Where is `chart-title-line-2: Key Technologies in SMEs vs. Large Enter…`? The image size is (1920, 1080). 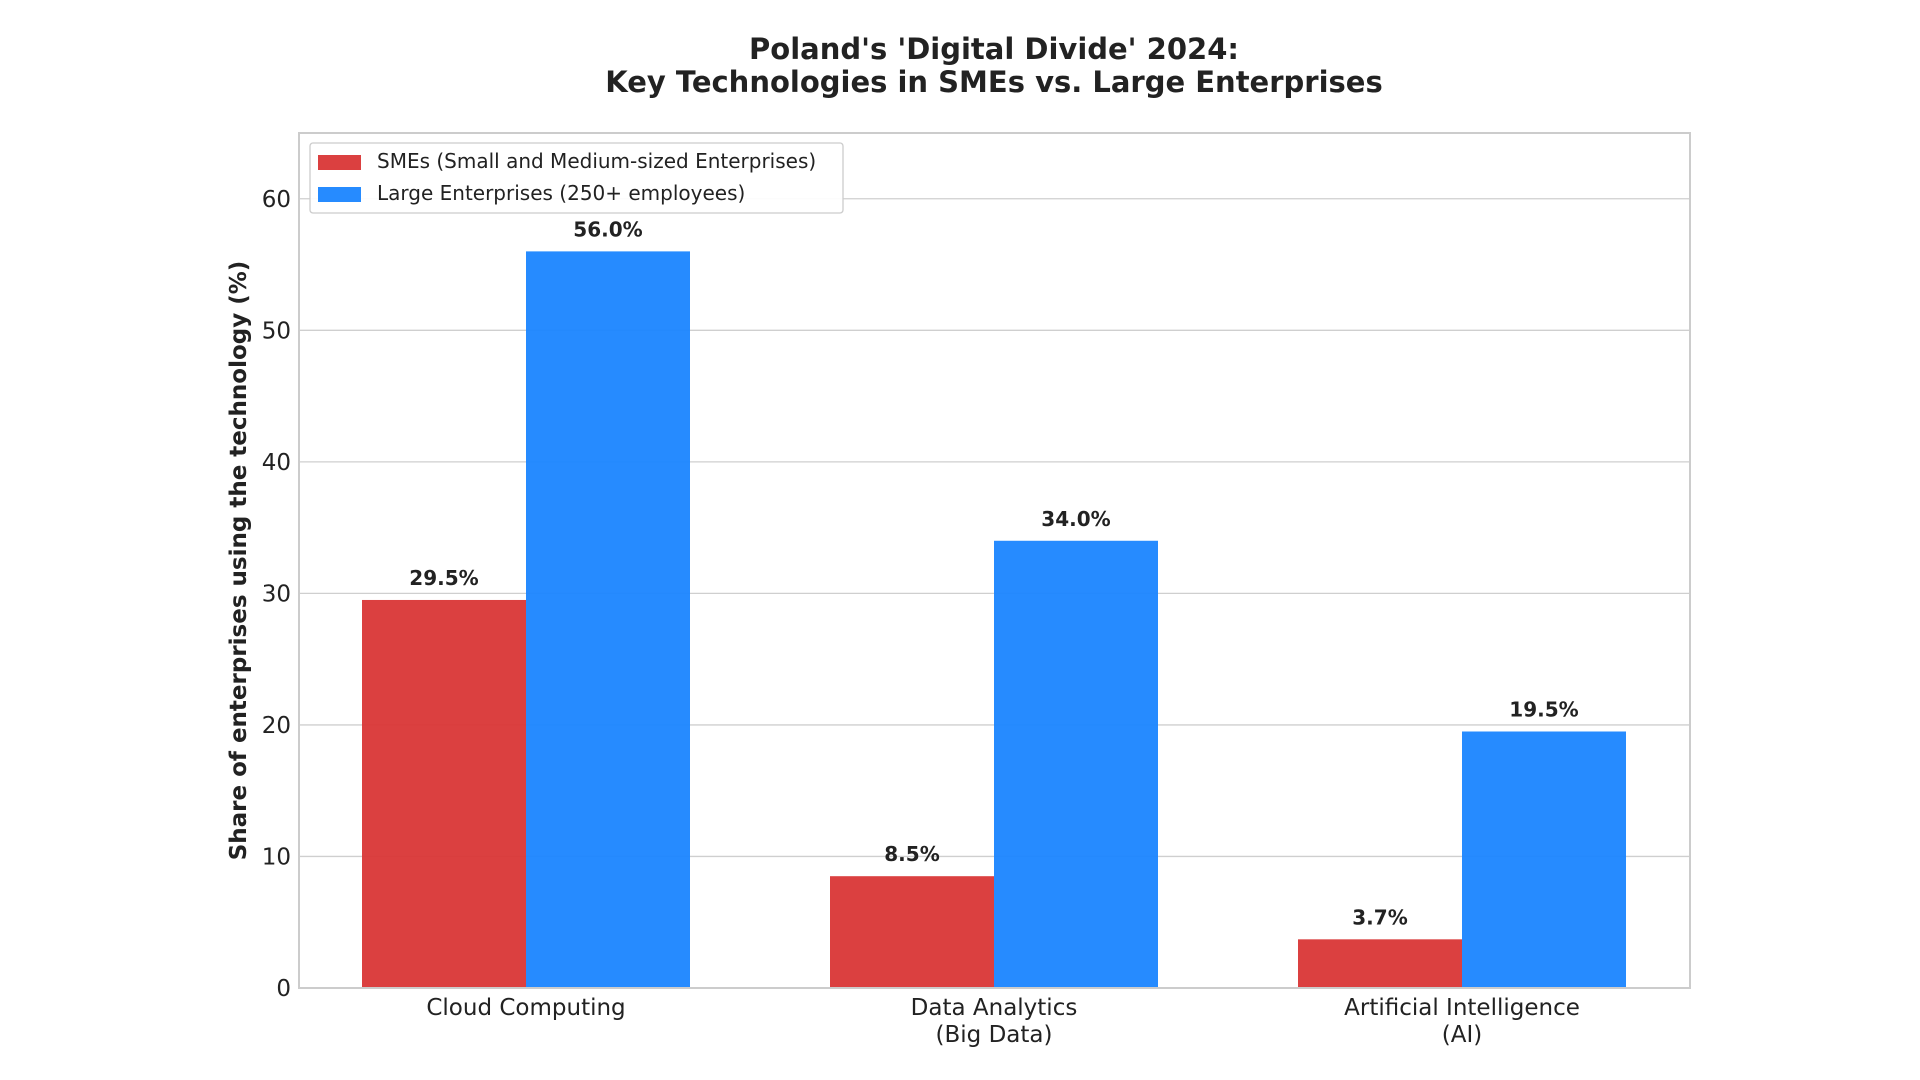 chart-title-line-2: Key Technologies in SMEs vs. Large Enter… is located at coordinates (993, 82).